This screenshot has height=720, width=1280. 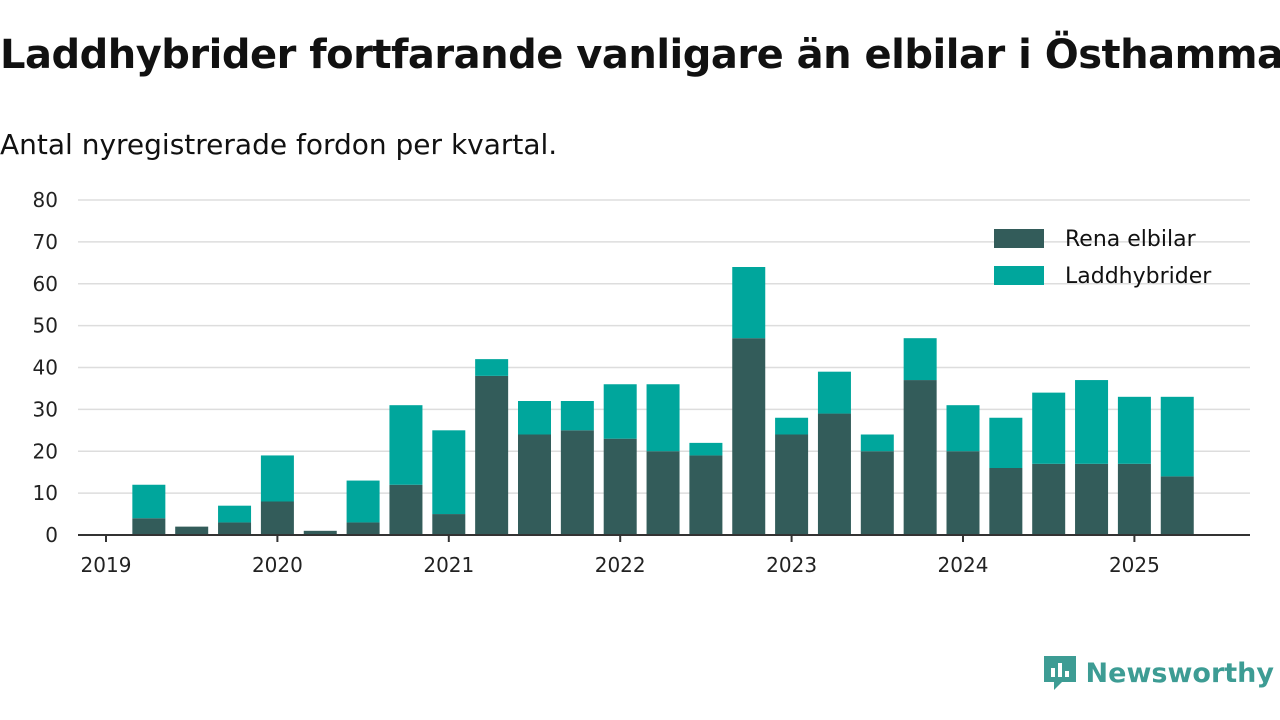 I want to click on x-axis-tick-labels: 2019 2020 2021 2022 2023 2024 2025, so click(x=620, y=556).